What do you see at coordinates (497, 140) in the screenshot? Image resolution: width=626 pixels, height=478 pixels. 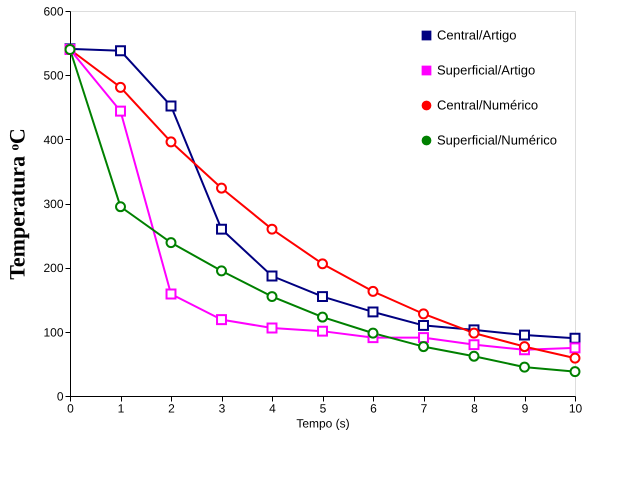 I see `legend-label: Superficial/Numérico` at bounding box center [497, 140].